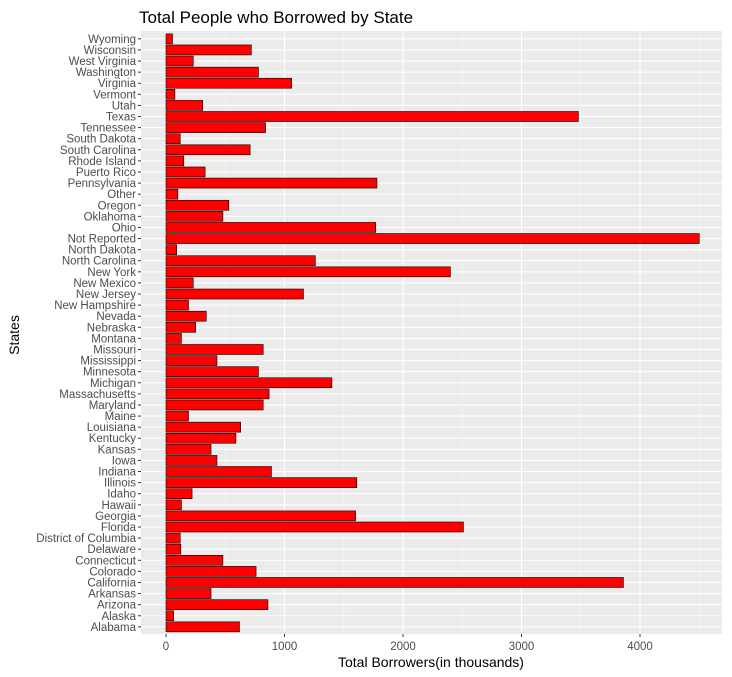  What do you see at coordinates (124, 228) in the screenshot?
I see `y-tick-label: Ohio` at bounding box center [124, 228].